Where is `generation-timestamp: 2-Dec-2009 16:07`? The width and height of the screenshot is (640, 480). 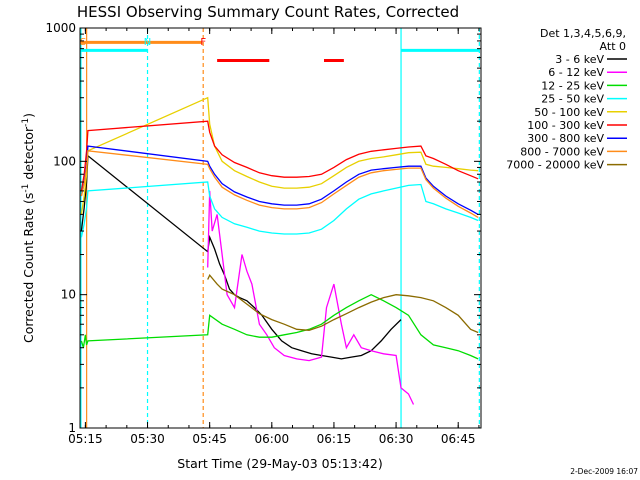 generation-timestamp: 2-Dec-2009 16:07 is located at coordinates (604, 471).